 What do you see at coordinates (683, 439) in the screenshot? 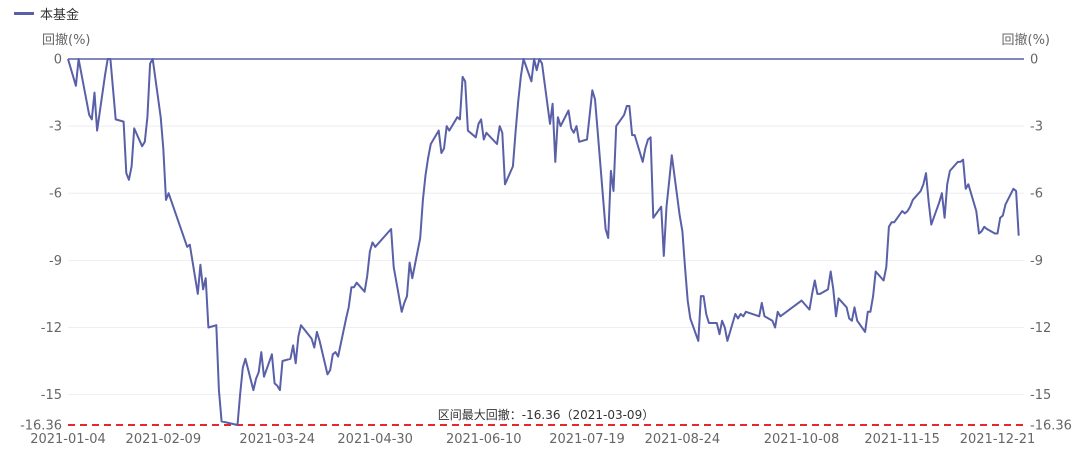
I see `x-tick-label: 2021-08-24` at bounding box center [683, 439].